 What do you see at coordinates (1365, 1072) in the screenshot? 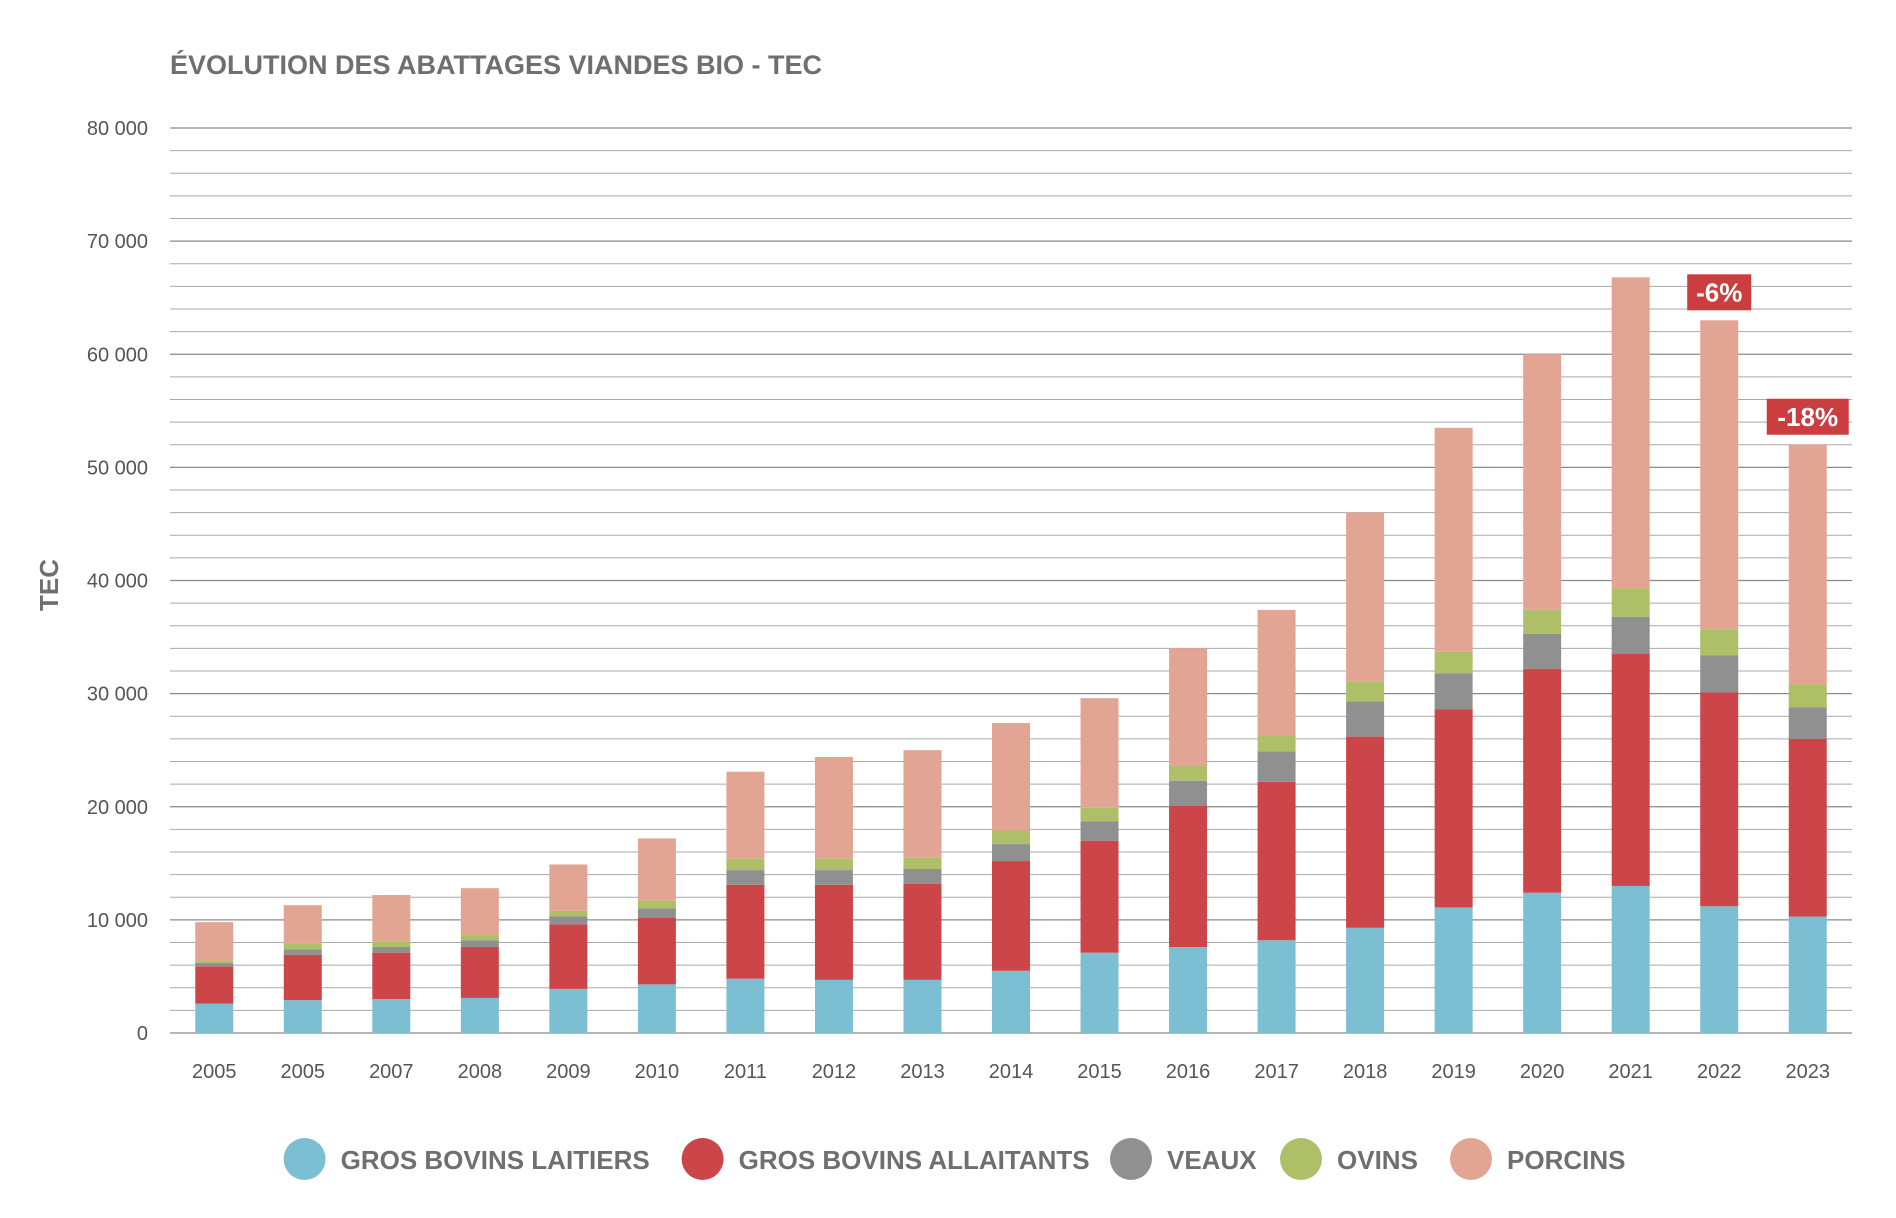
I see `x-tick-label: 2018` at bounding box center [1365, 1072].